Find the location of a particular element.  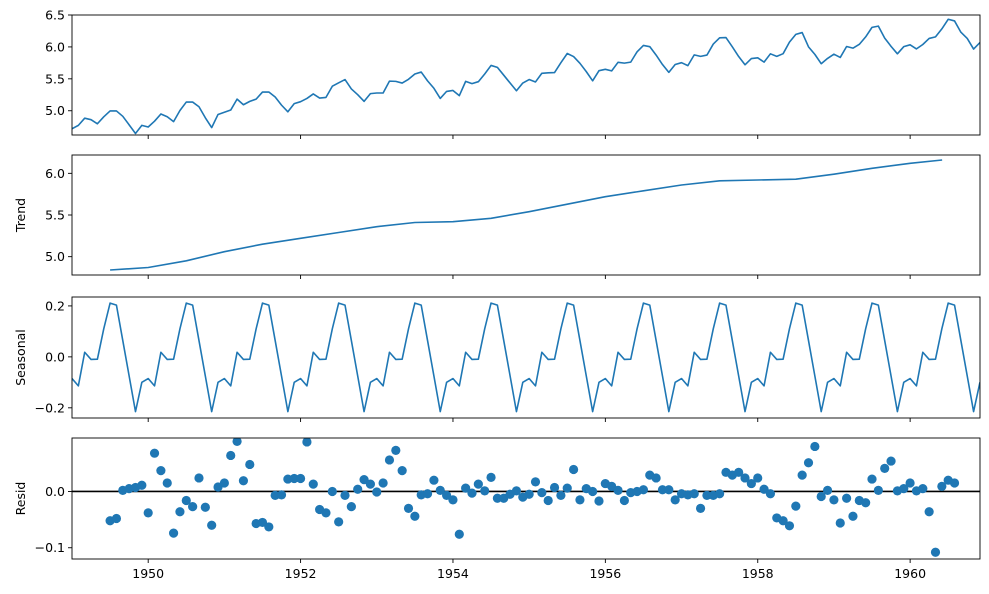

x-tick-label: 1958 is located at coordinates (758, 573).